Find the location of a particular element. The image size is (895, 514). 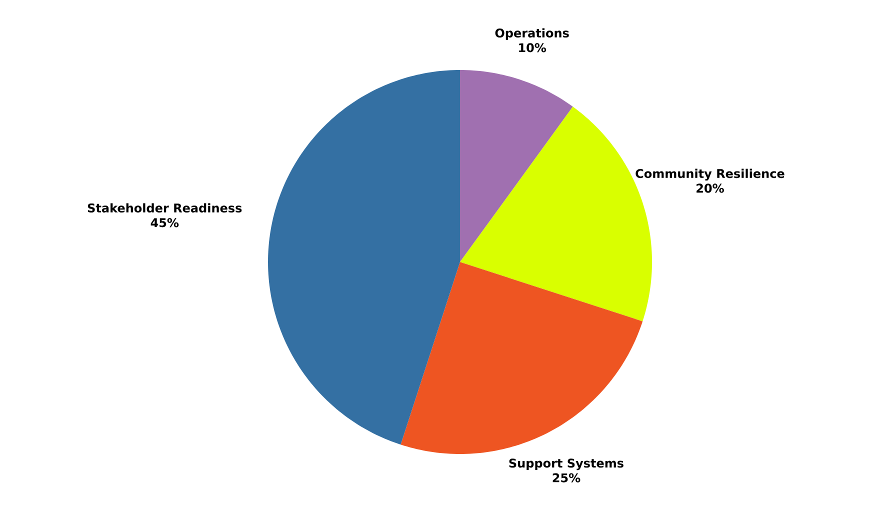

data-label: 25% is located at coordinates (566, 477).